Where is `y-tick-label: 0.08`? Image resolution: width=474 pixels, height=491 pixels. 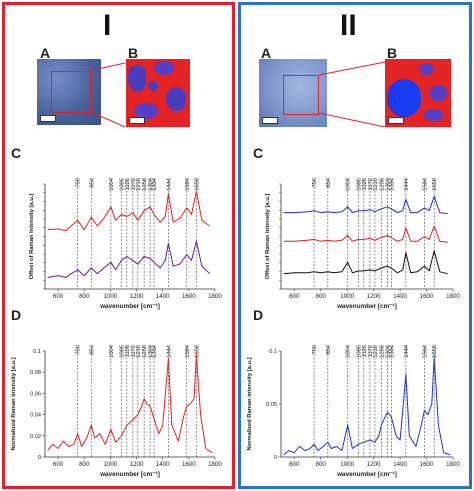 y-tick-label: 0.08 is located at coordinates (35, 373).